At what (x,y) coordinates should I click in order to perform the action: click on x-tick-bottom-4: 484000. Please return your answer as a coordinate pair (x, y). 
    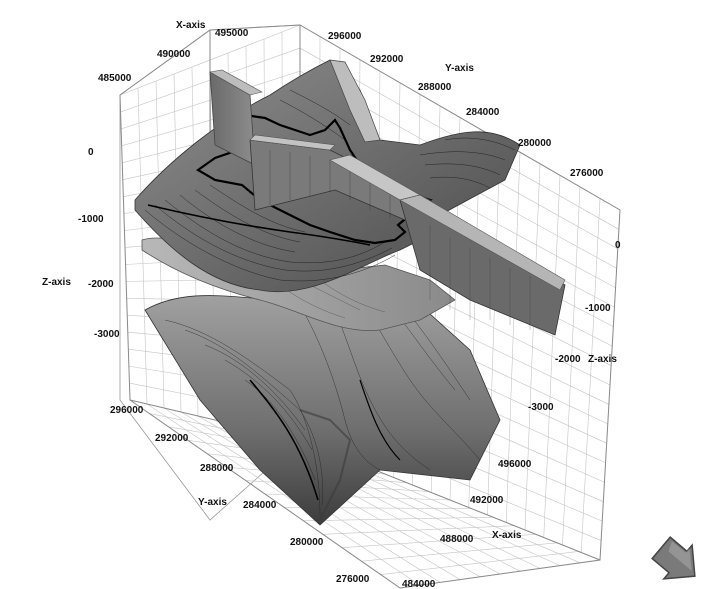
    Looking at the image, I should click on (419, 584).